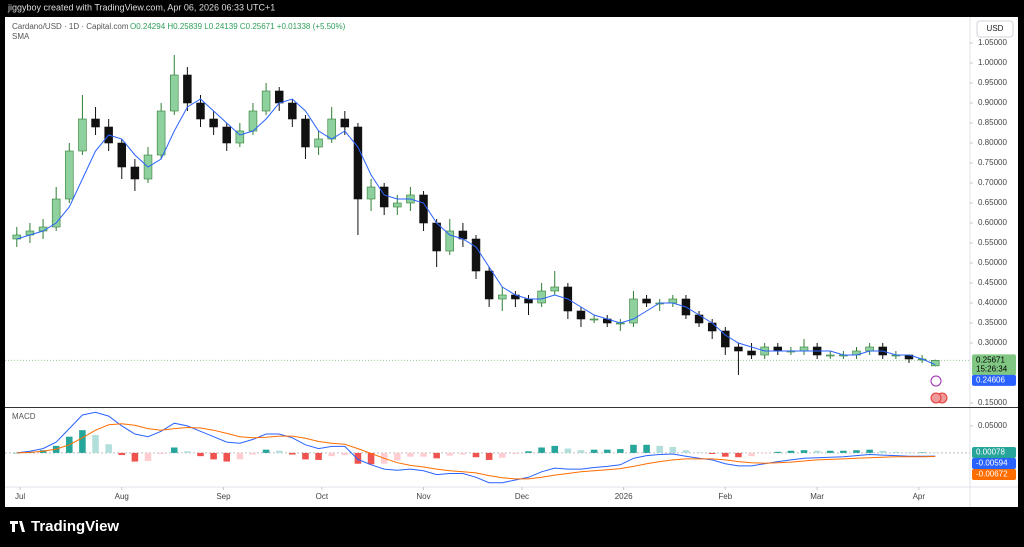  What do you see at coordinates (992, 202) in the screenshot?
I see `y-tick-label: 0.65000` at bounding box center [992, 202].